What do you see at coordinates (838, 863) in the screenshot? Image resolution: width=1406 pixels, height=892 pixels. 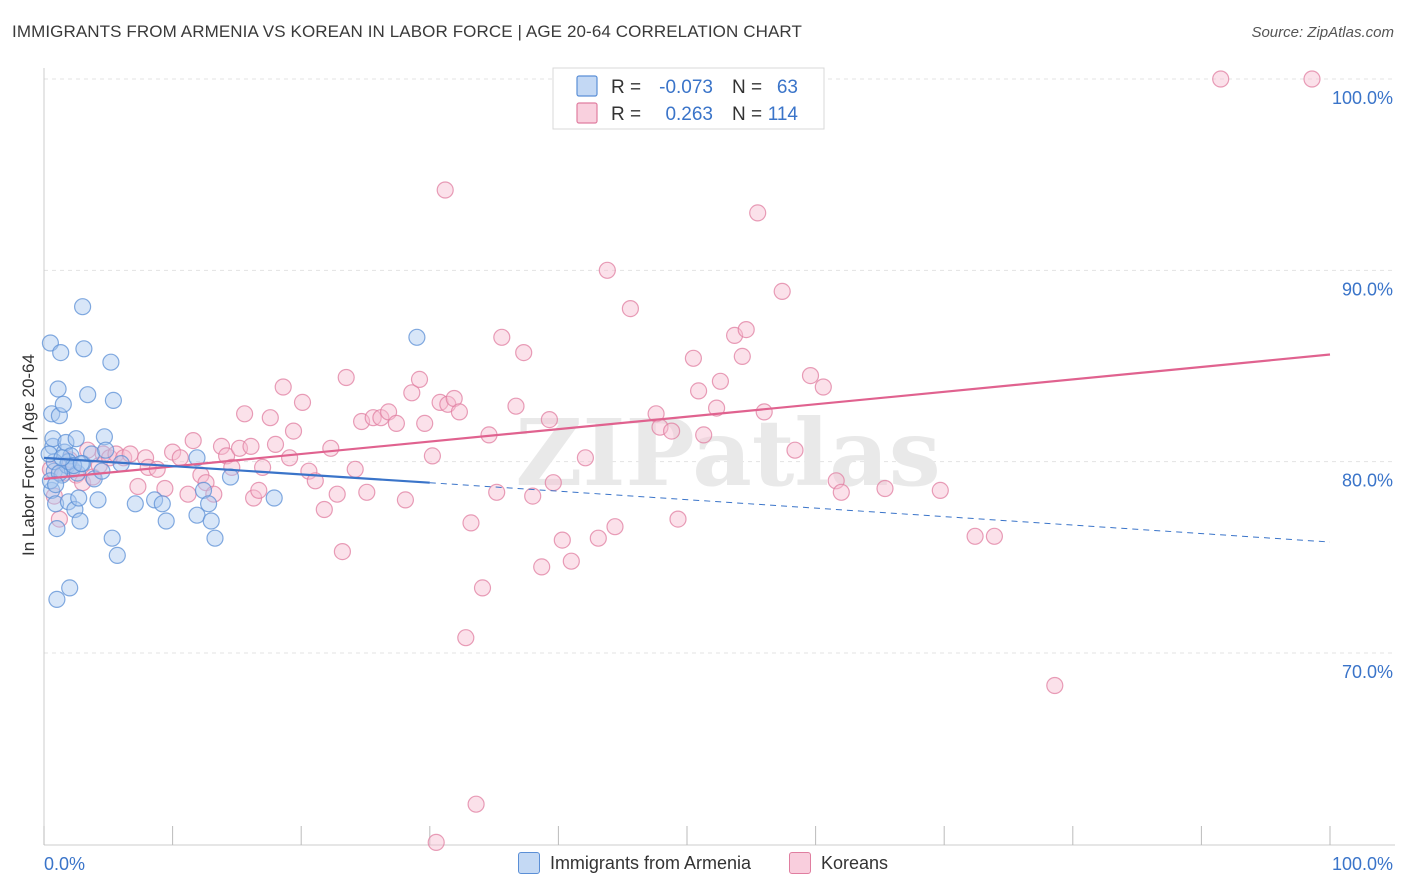 I see `legend-item-koreans: Koreans` at bounding box center [838, 863].